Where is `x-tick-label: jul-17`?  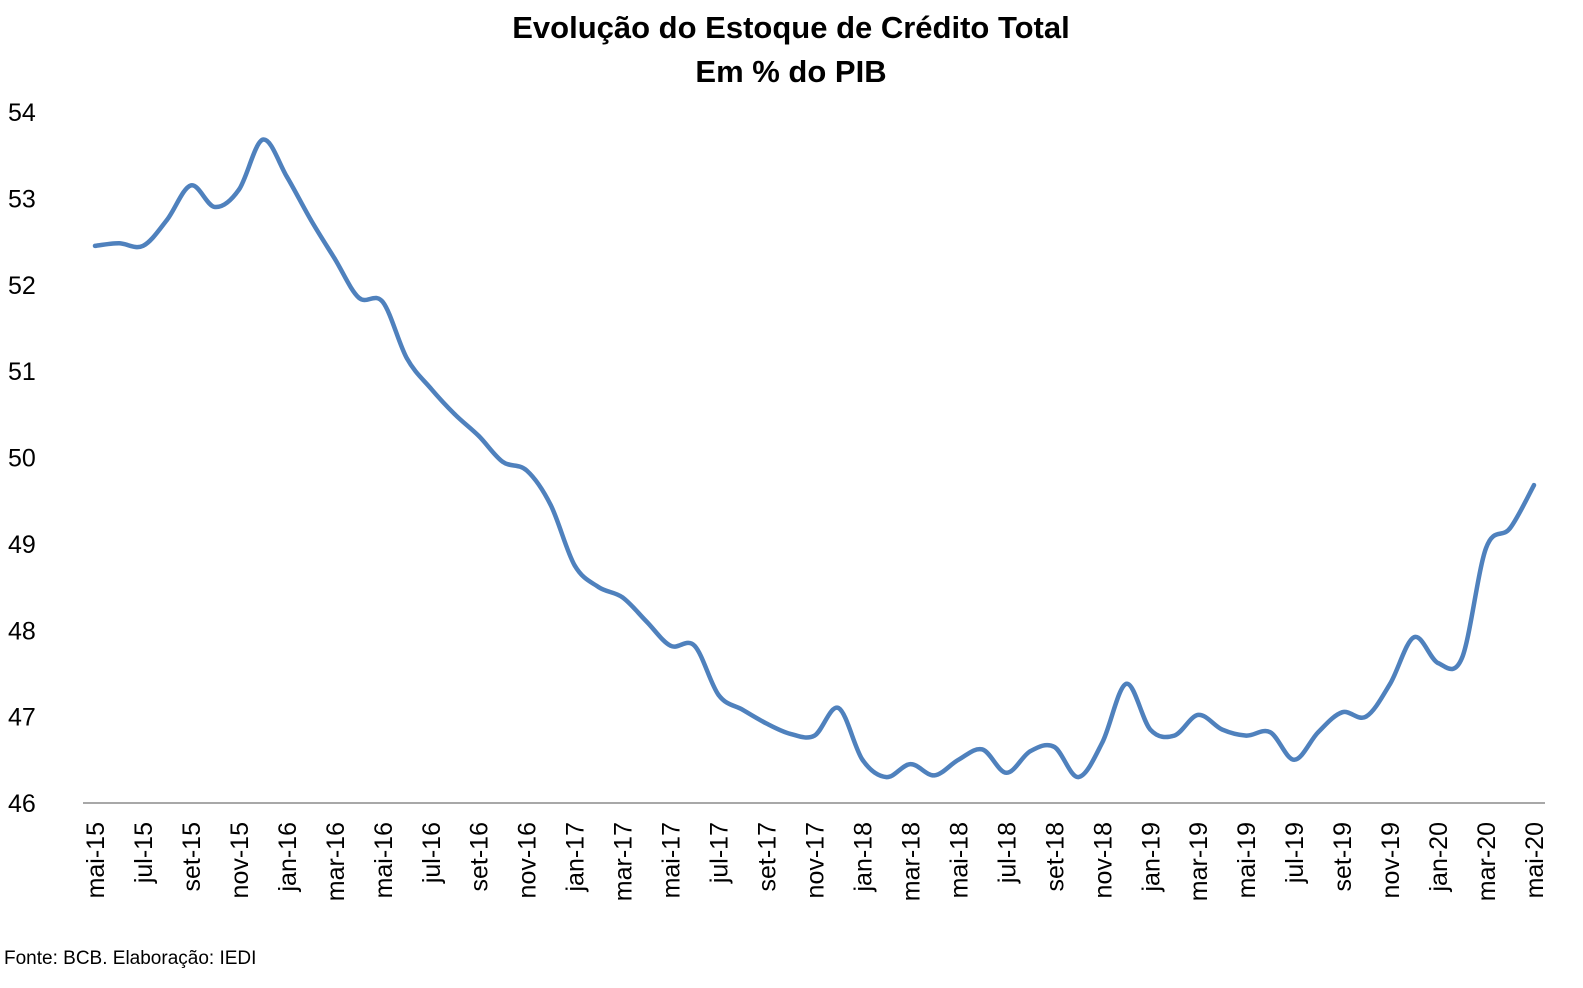 x-tick-label: jul-17 is located at coordinates (720, 853).